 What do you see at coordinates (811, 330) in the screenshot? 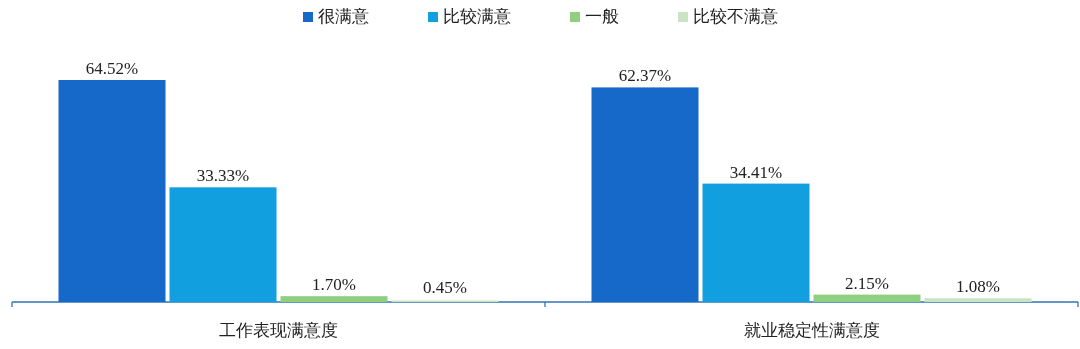
I see `x-tick-label: 就业稳定性满意度` at bounding box center [811, 330].